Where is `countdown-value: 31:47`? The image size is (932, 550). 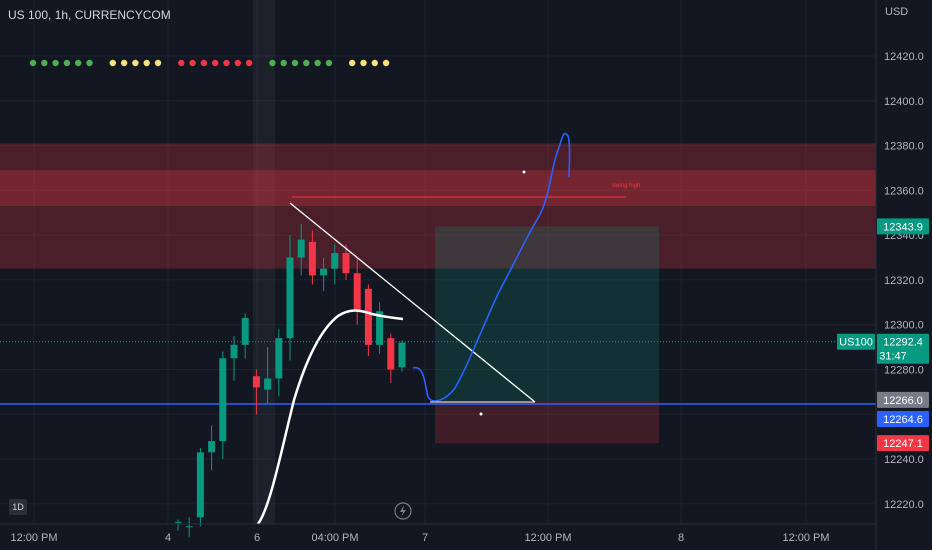 countdown-value: 31:47 is located at coordinates (893, 357).